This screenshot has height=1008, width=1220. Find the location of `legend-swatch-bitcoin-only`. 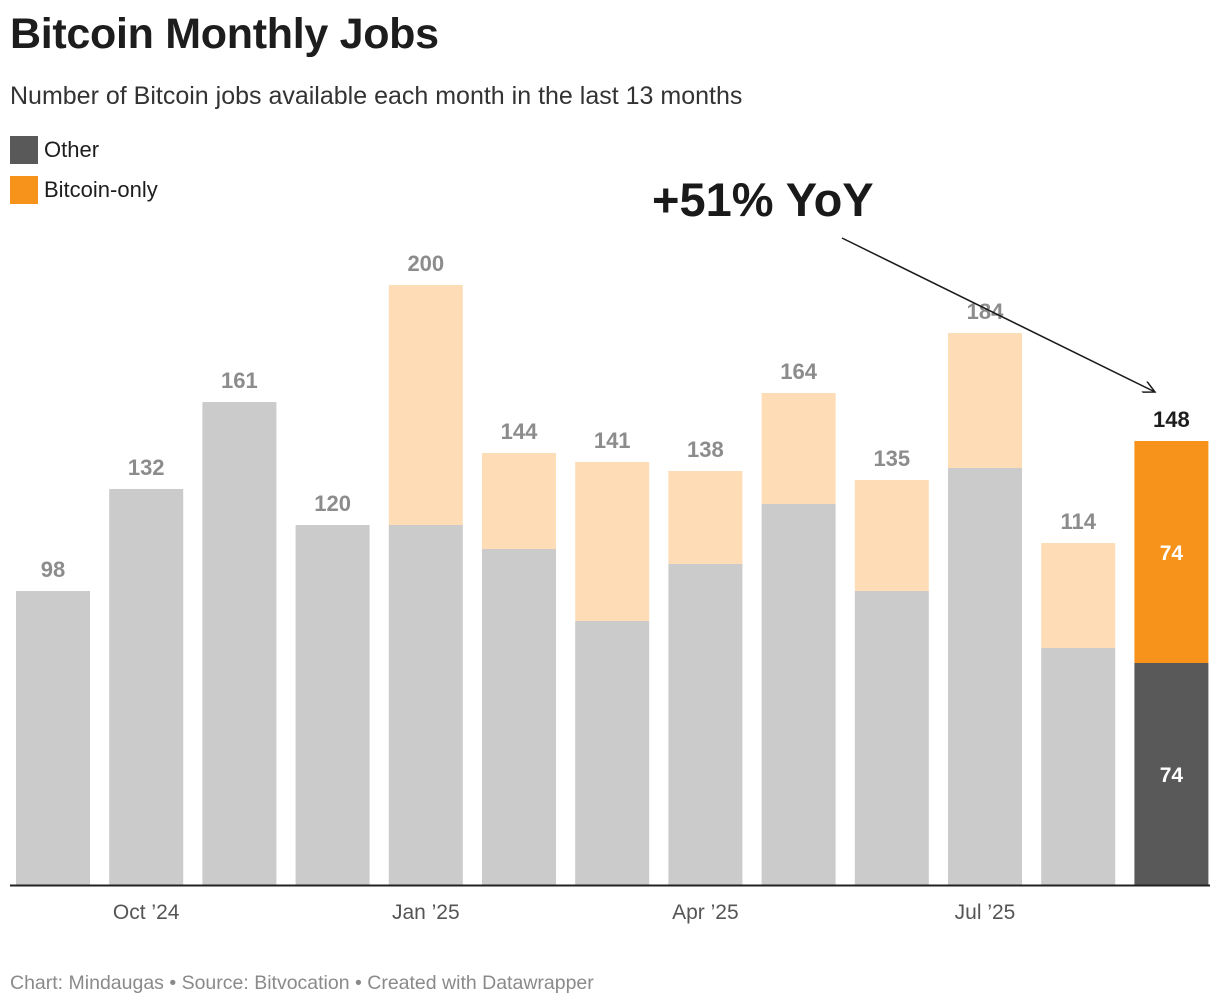

legend-swatch-bitcoin-only is located at coordinates (24, 190).